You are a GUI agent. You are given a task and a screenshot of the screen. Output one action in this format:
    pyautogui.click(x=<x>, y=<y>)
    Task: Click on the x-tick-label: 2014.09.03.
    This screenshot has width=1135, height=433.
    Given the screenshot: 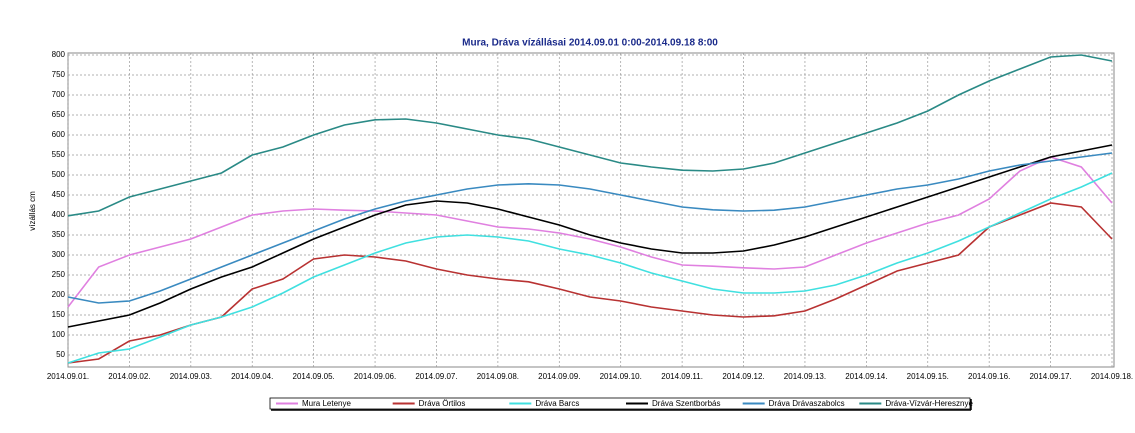 What is the action you would take?
    pyautogui.click(x=191, y=376)
    